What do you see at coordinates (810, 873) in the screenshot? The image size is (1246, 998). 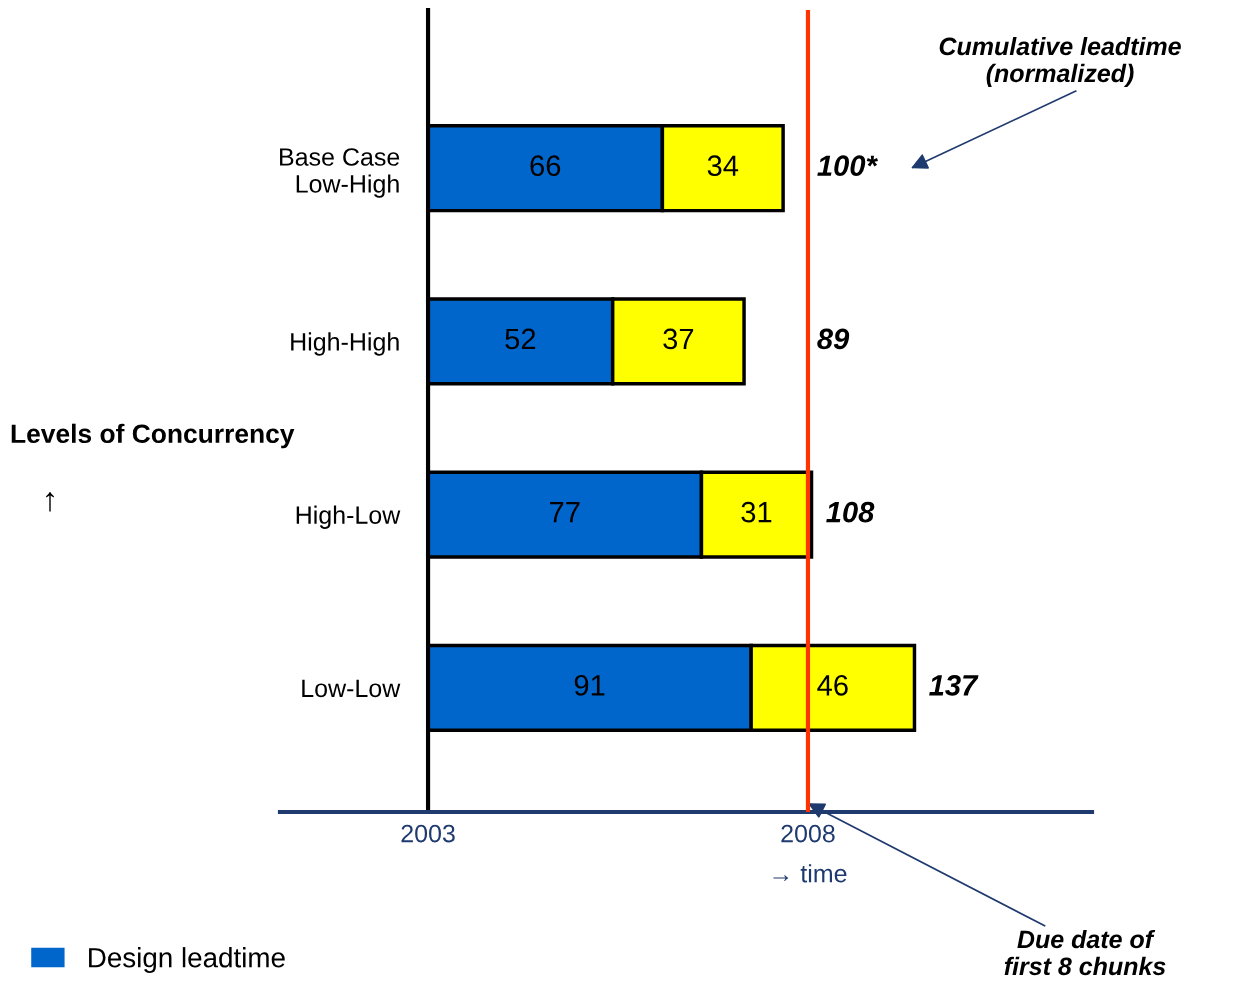 I see `x-axis-title: → time` at bounding box center [810, 873].